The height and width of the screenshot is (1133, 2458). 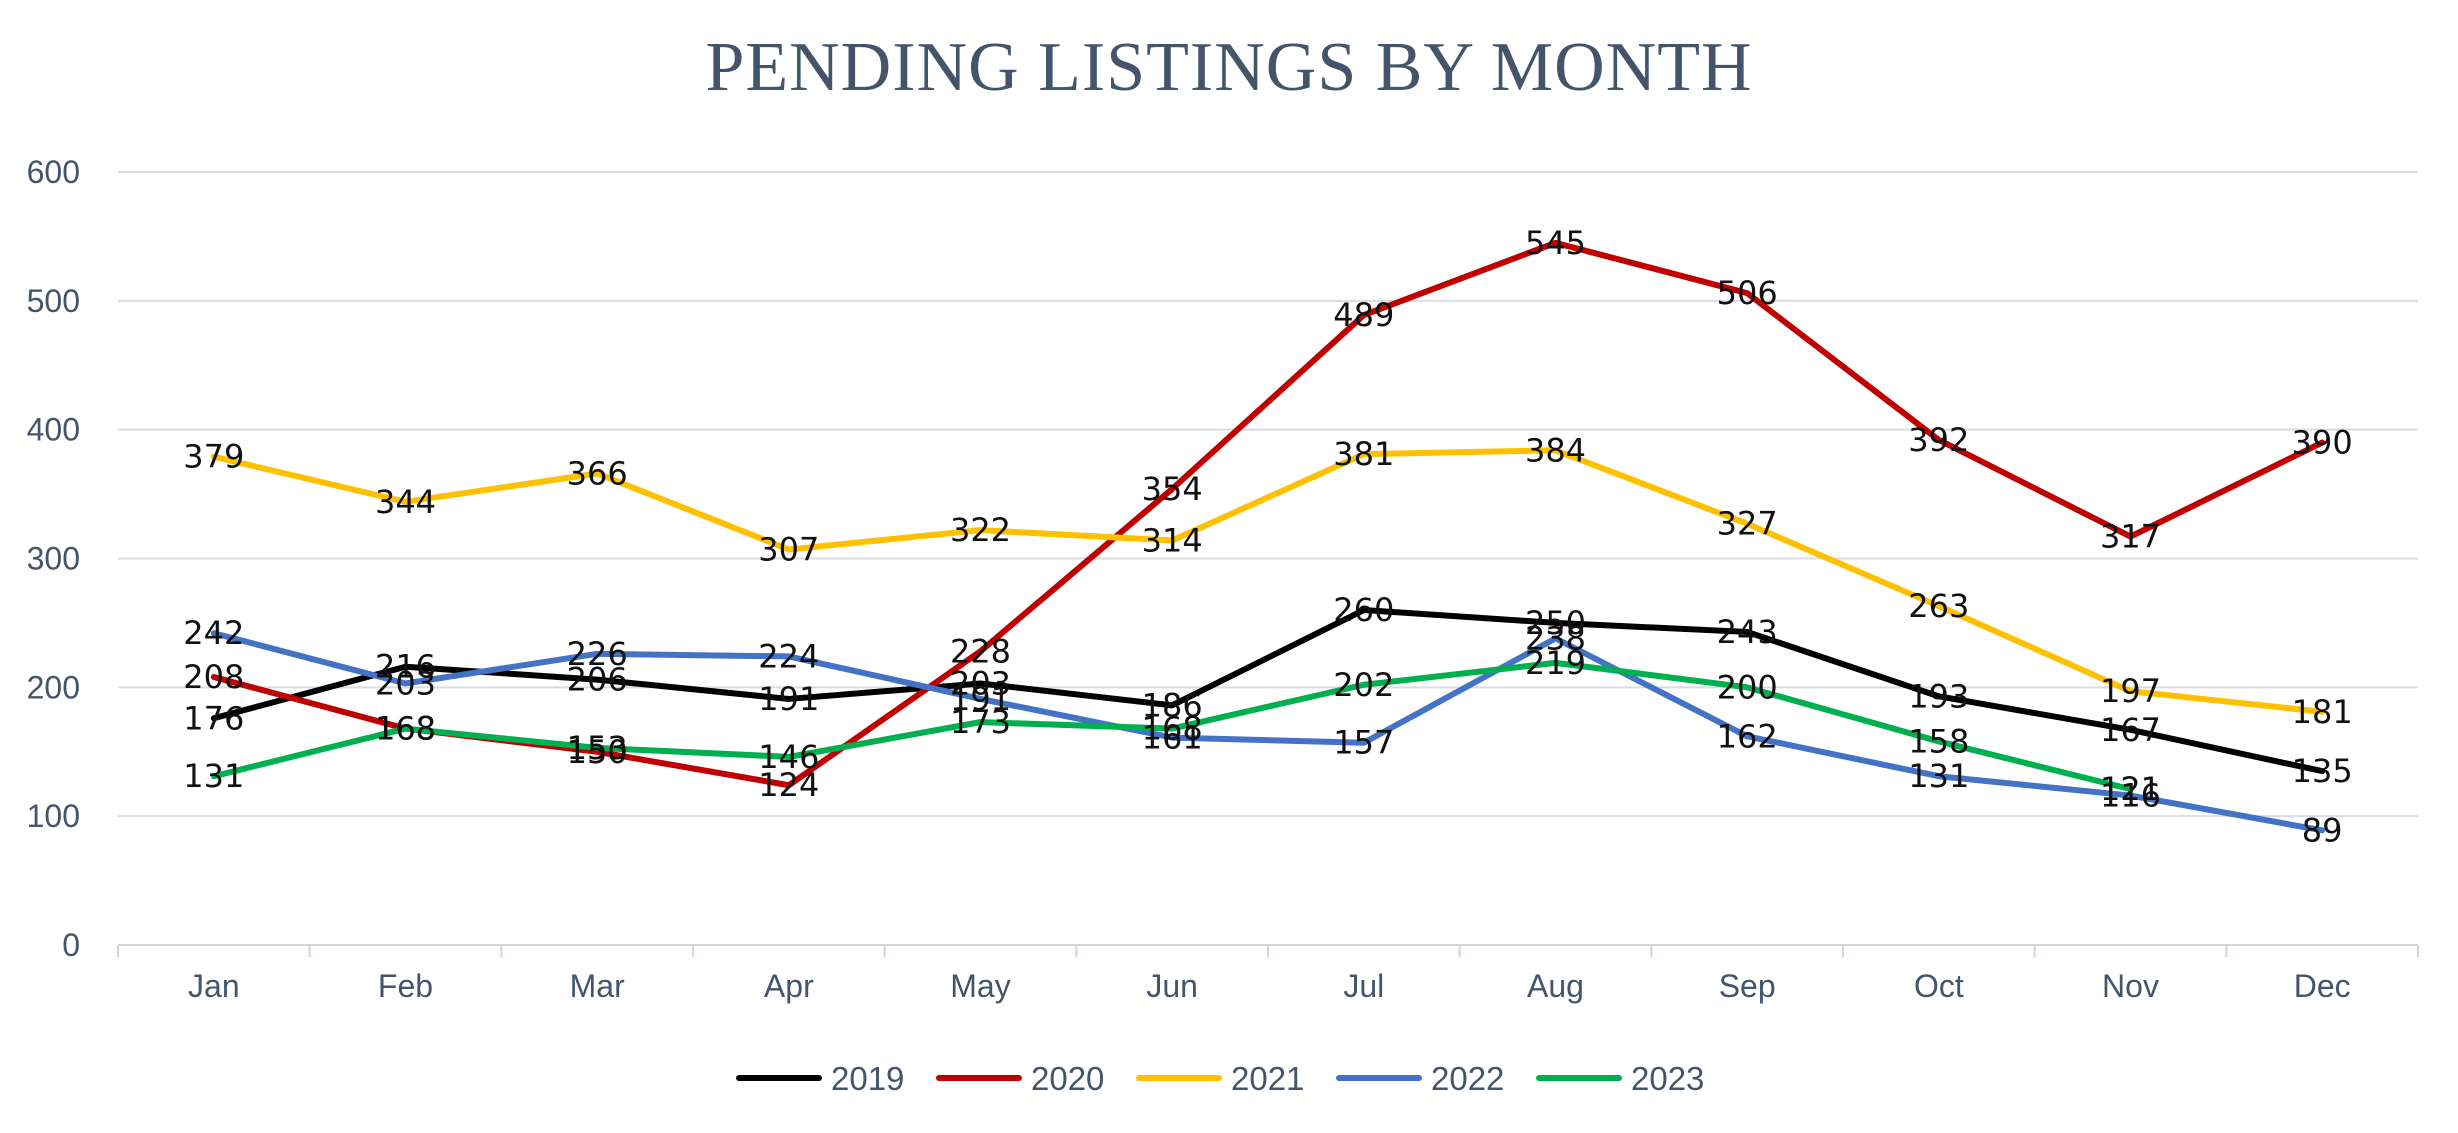 I want to click on legend-label-2020: 2020, so click(x=1067, y=1078).